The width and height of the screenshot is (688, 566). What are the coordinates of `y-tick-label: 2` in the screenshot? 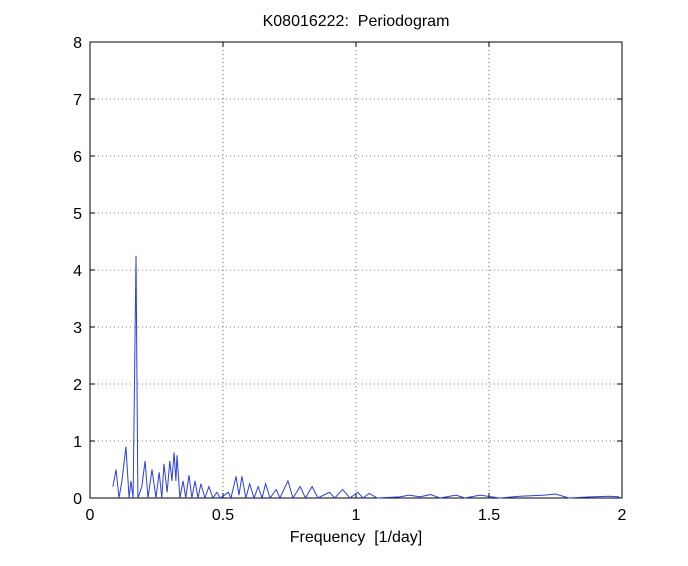 It's located at (77, 385).